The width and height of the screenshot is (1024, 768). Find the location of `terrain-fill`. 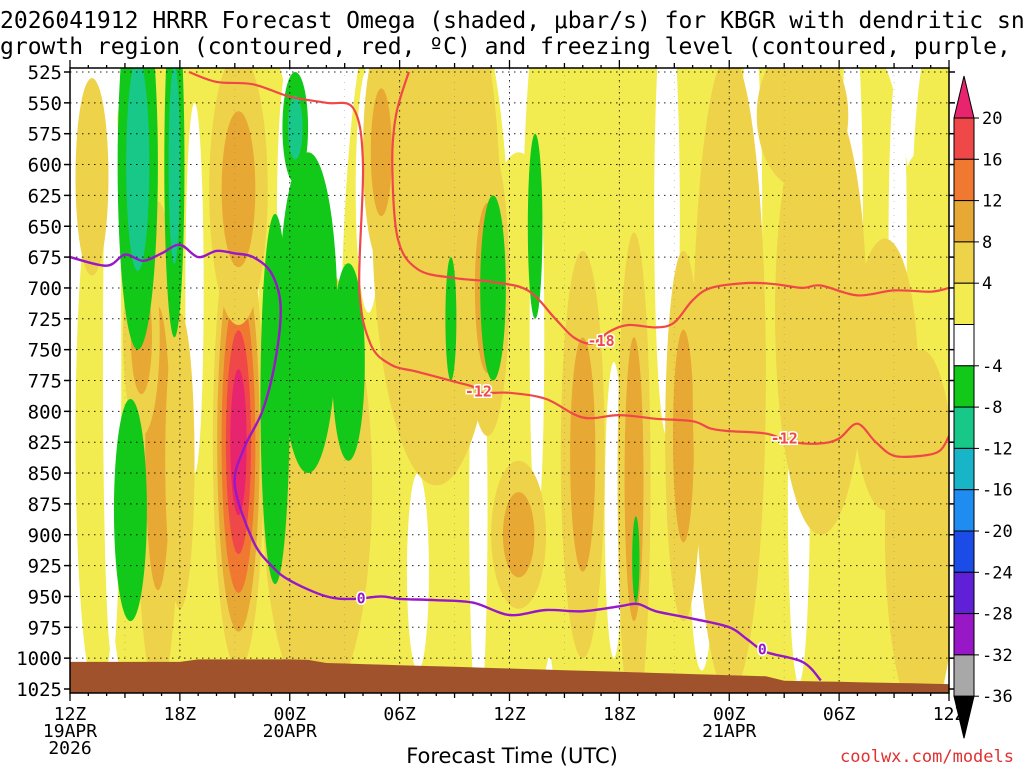

terrain-fill is located at coordinates (509, 676).